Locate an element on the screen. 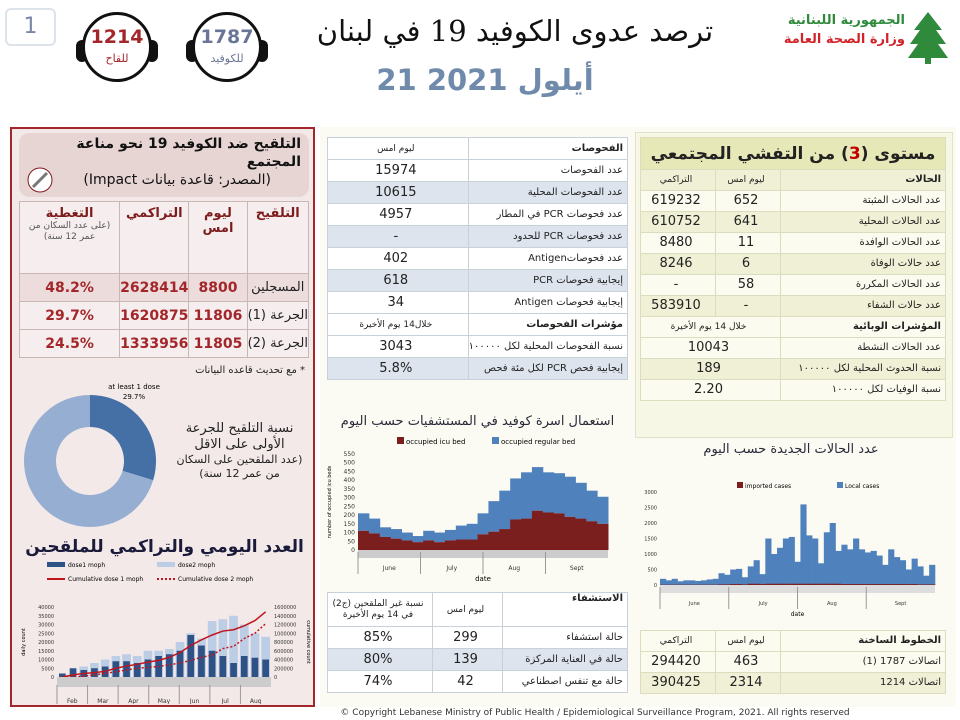 The width and height of the screenshot is (960, 720). table-row: عدد فحوصاتAntigen 402 is located at coordinates (478, 258).